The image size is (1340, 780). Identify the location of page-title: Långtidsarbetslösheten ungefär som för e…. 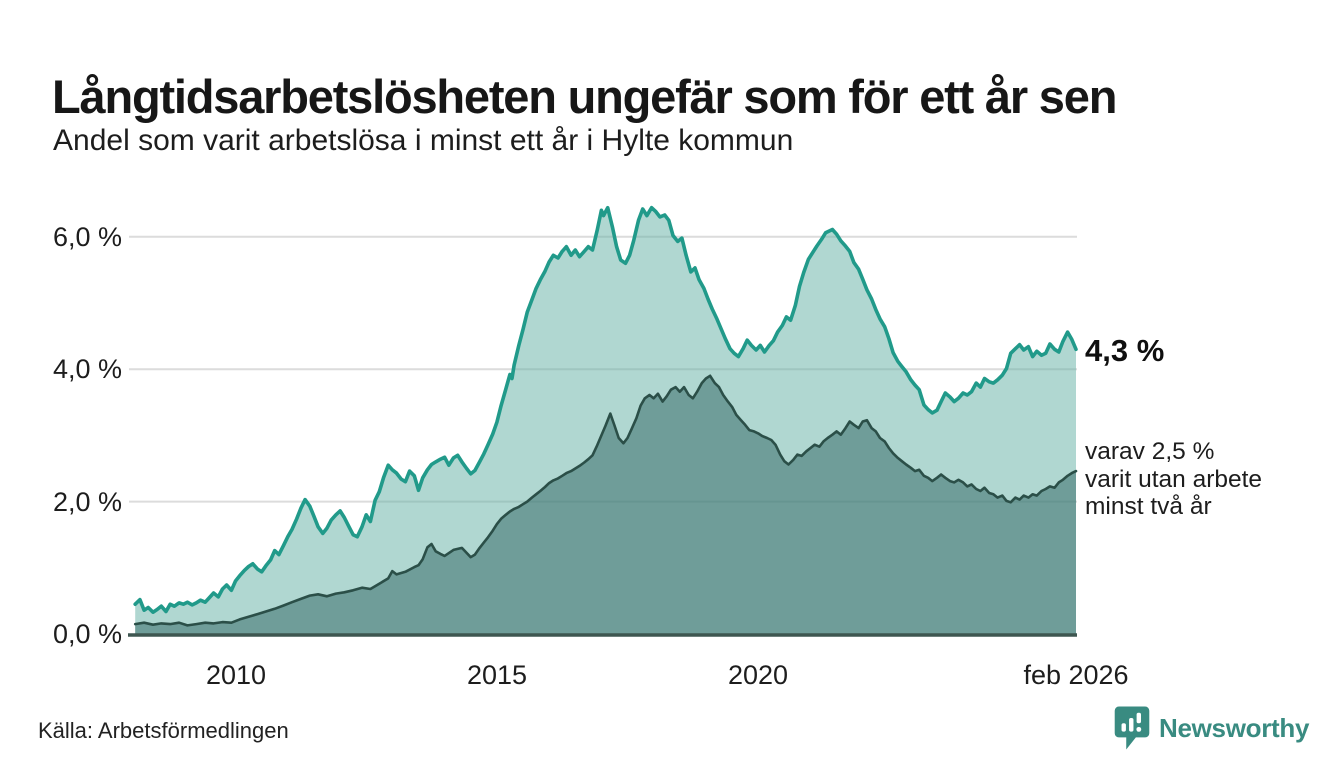
(584, 97).